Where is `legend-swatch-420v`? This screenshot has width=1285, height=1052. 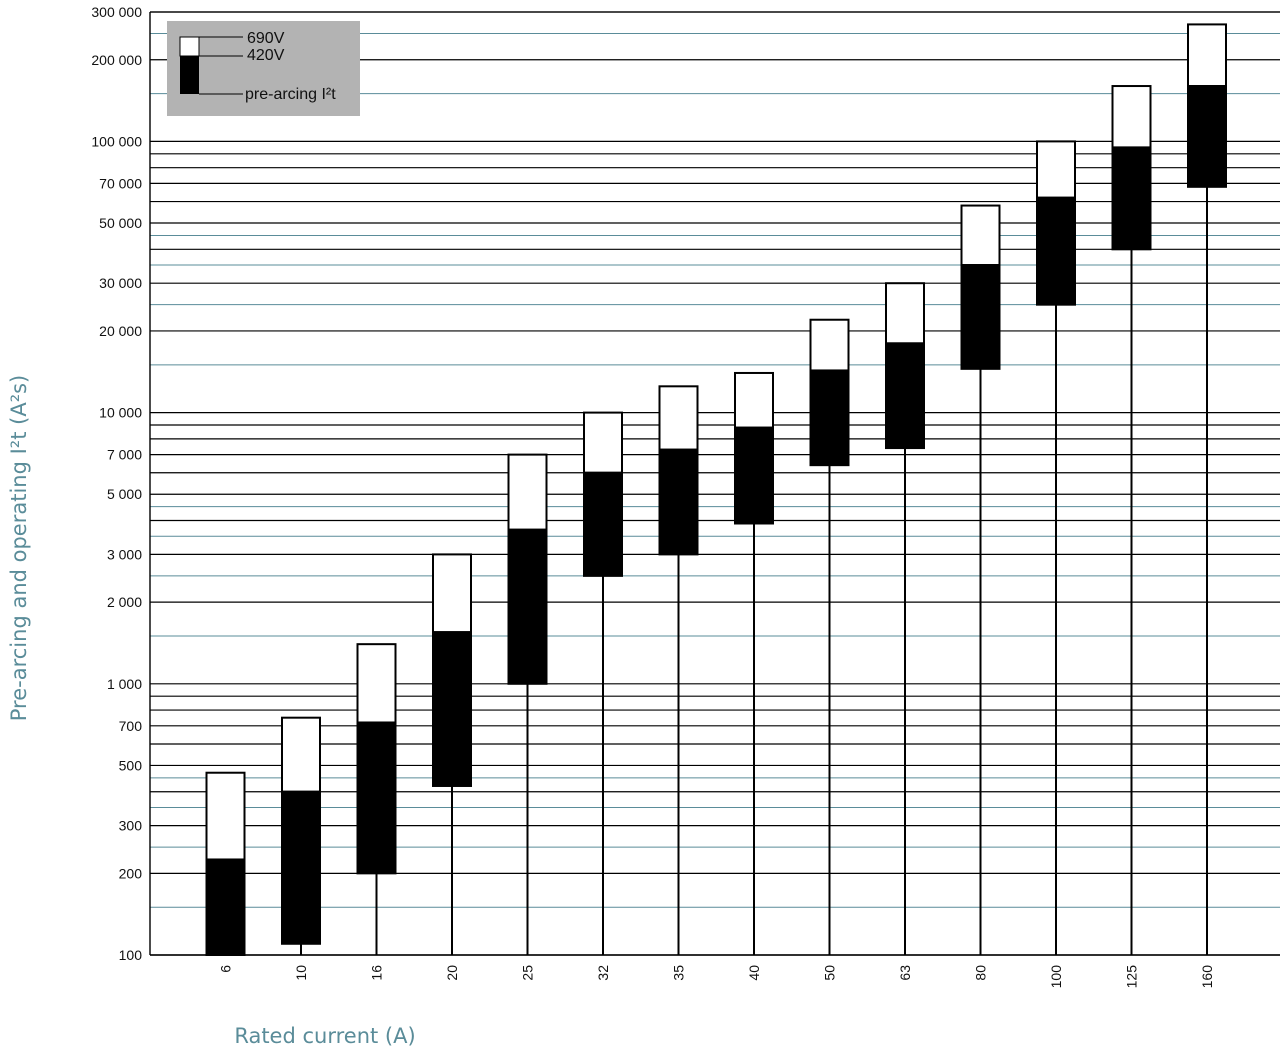 legend-swatch-420v is located at coordinates (189, 75).